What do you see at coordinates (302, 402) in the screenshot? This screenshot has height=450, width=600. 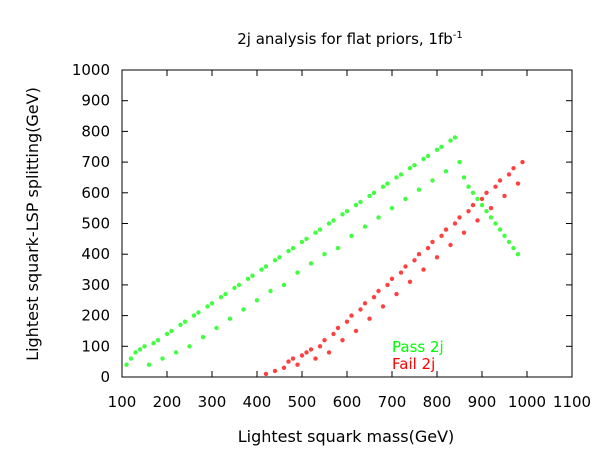 I see `x-tick-label-4: 500` at bounding box center [302, 402].